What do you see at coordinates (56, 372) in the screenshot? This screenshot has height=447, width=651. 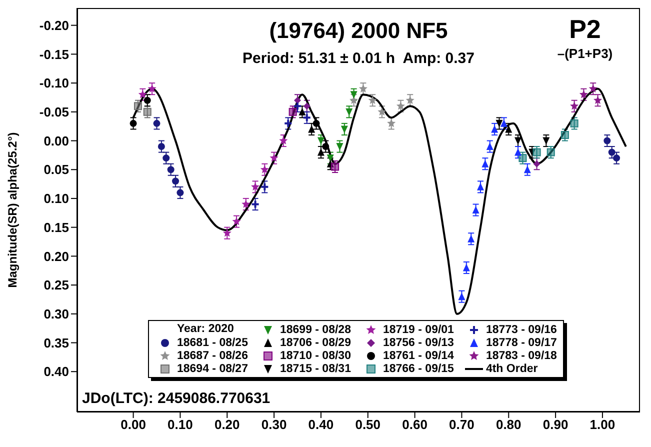 I see `y-tick-label: 0.40` at bounding box center [56, 372].